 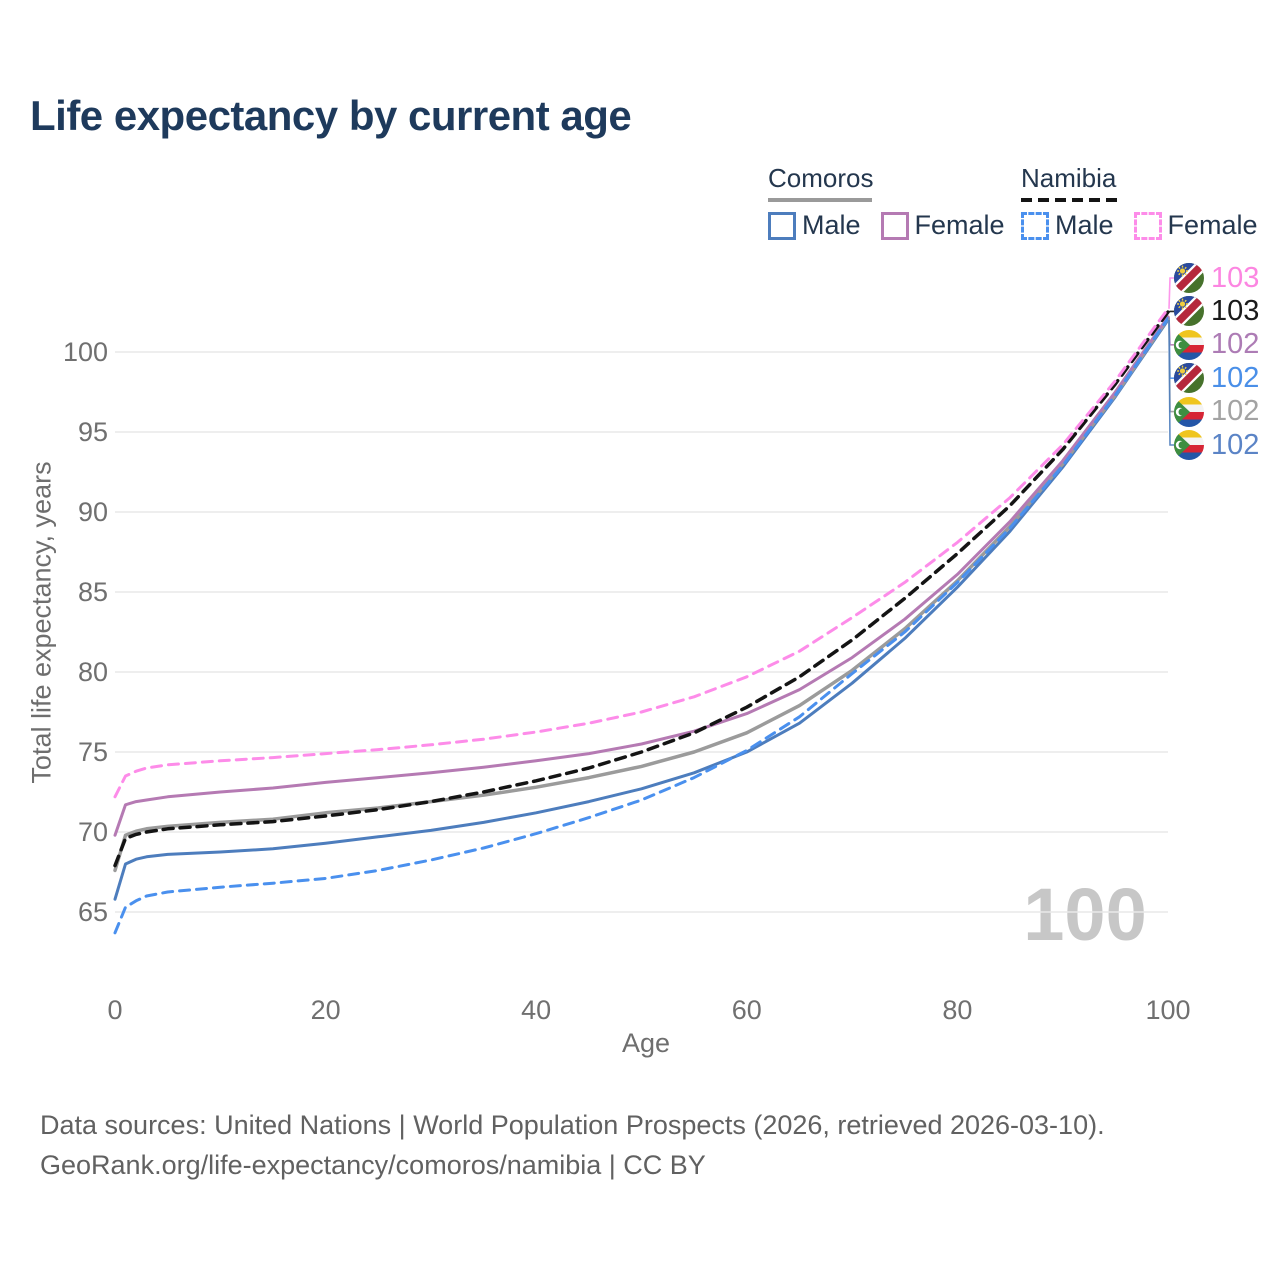 What do you see at coordinates (957, 1010) in the screenshot?
I see `x-tick-label-80: 80` at bounding box center [957, 1010].